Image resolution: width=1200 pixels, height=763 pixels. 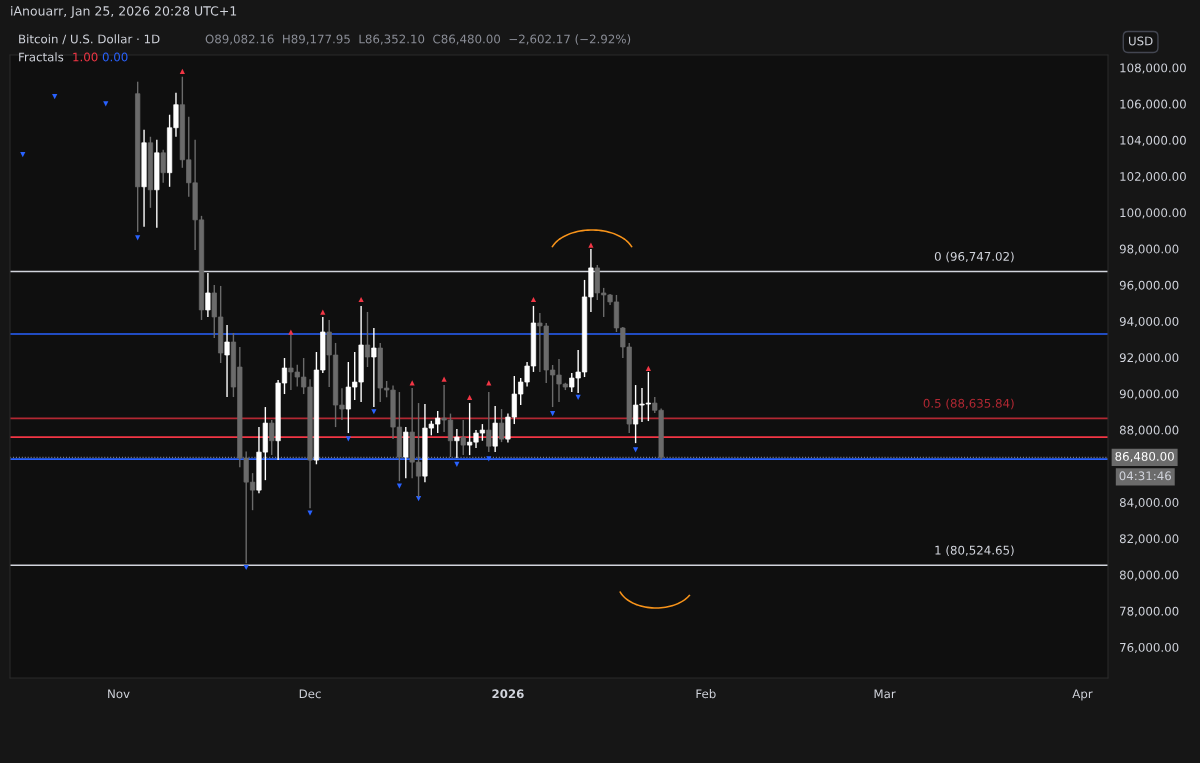 What do you see at coordinates (706, 694) in the screenshot?
I see `x-tick-label: Feb` at bounding box center [706, 694].